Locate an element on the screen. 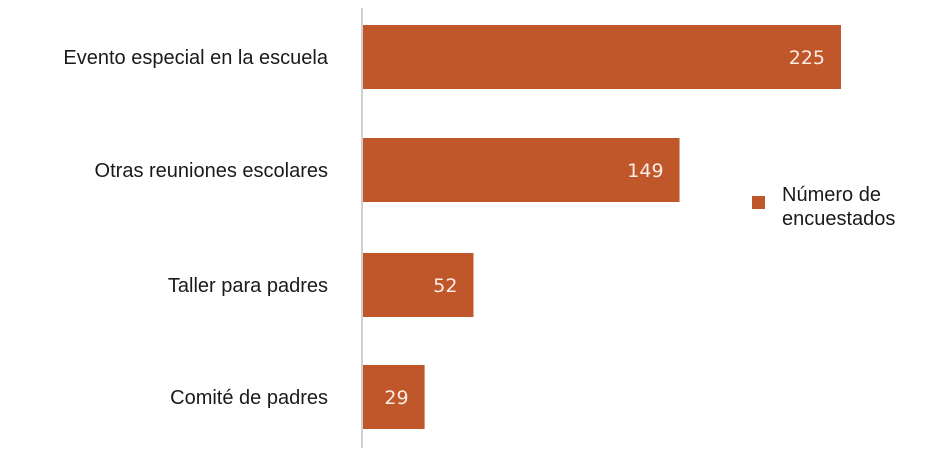 Image resolution: width=925 pixels, height=457 pixels. legend: Número de encuestados is located at coordinates (837, 207).